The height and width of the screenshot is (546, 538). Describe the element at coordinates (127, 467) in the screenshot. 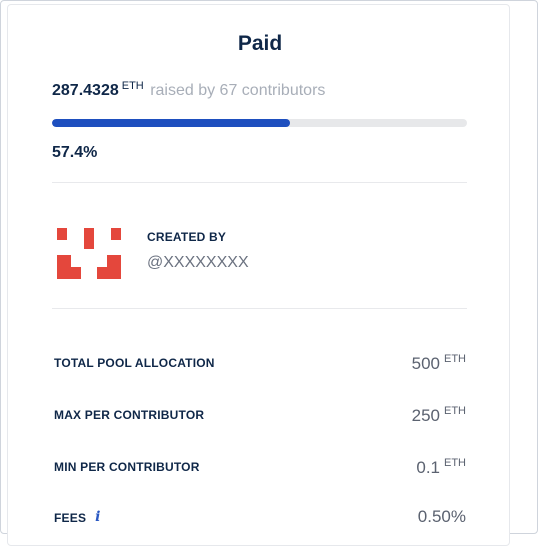

I see `min-per-contributor-label: MIN PER CONTRIBUTOR` at that location.